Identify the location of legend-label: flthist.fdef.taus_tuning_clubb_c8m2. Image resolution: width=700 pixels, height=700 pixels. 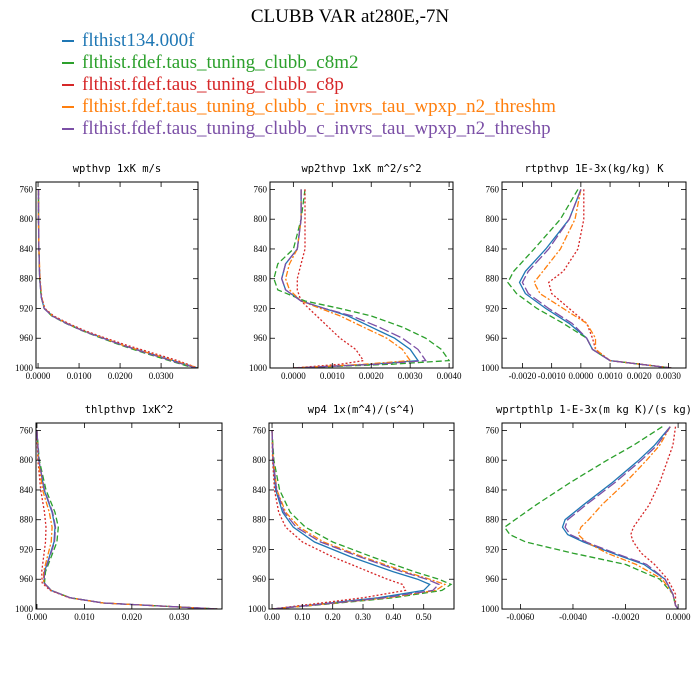
(220, 62).